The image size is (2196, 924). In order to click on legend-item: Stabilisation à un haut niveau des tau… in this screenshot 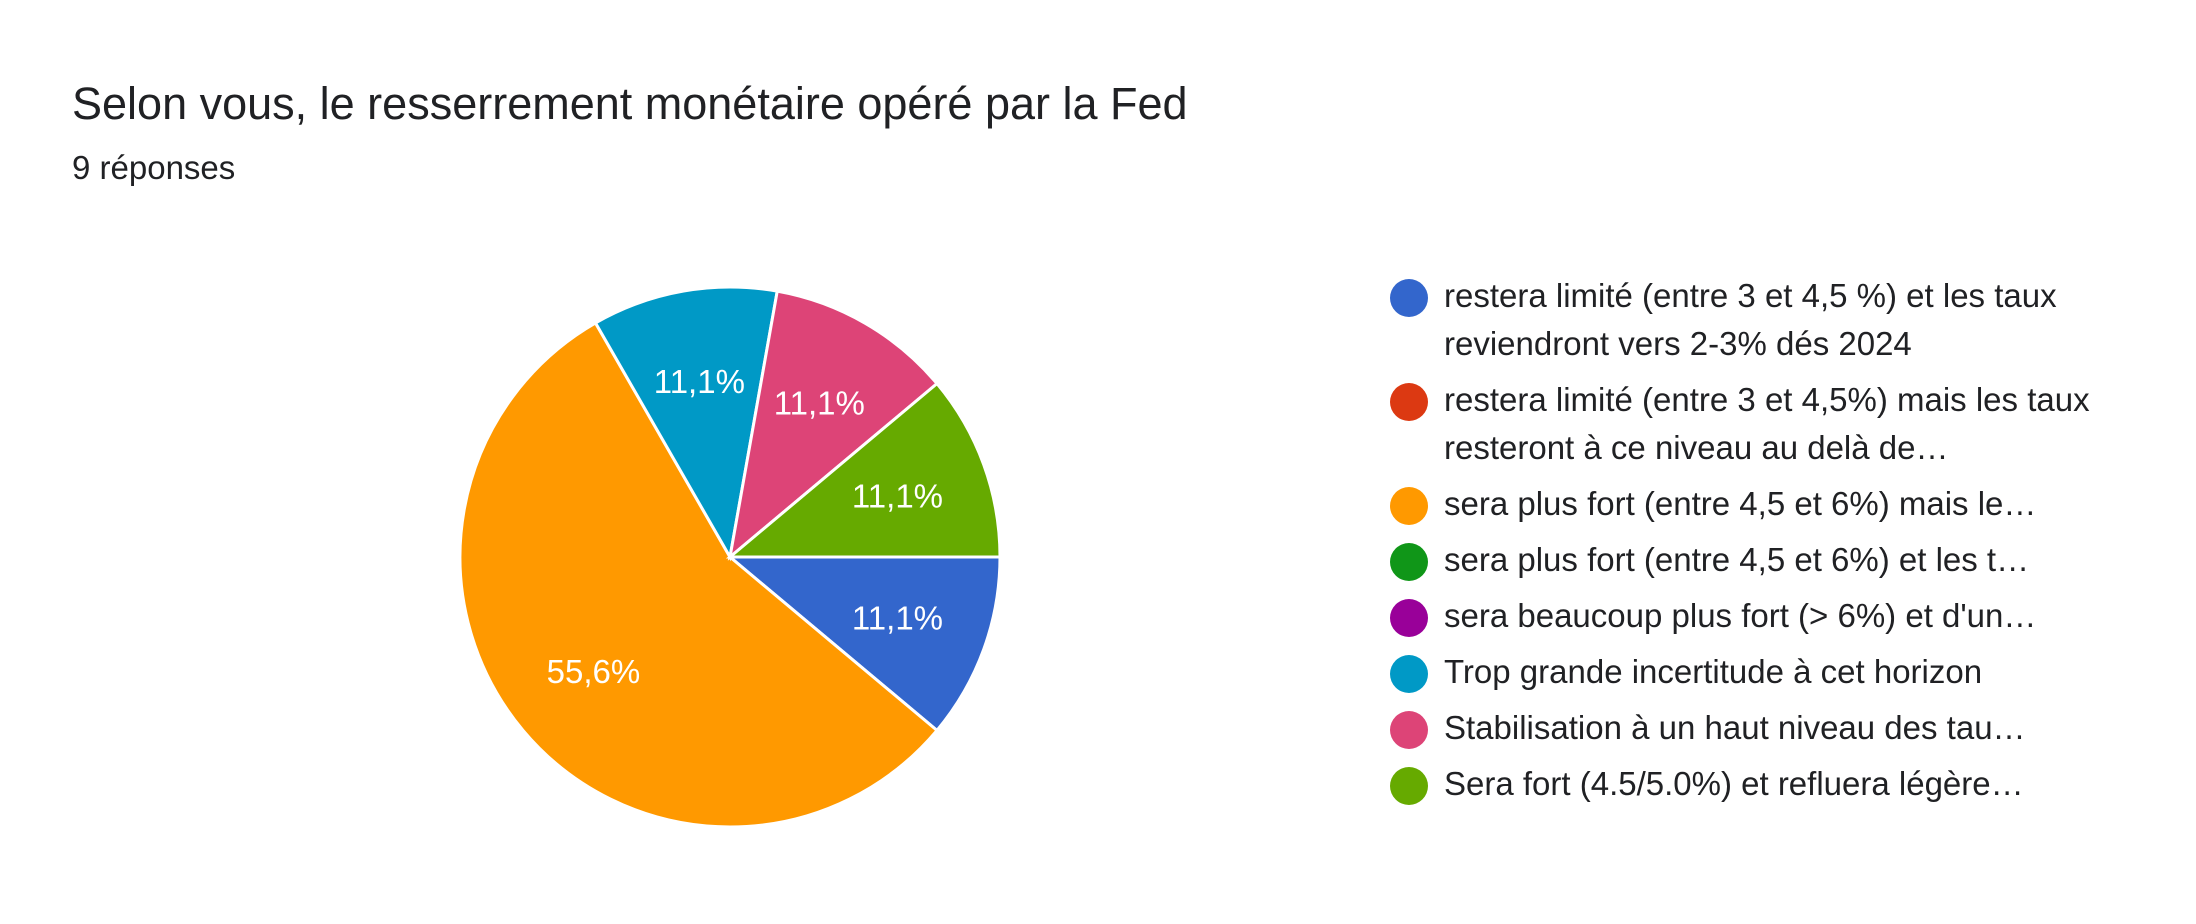, I will do `click(1790, 728)`.